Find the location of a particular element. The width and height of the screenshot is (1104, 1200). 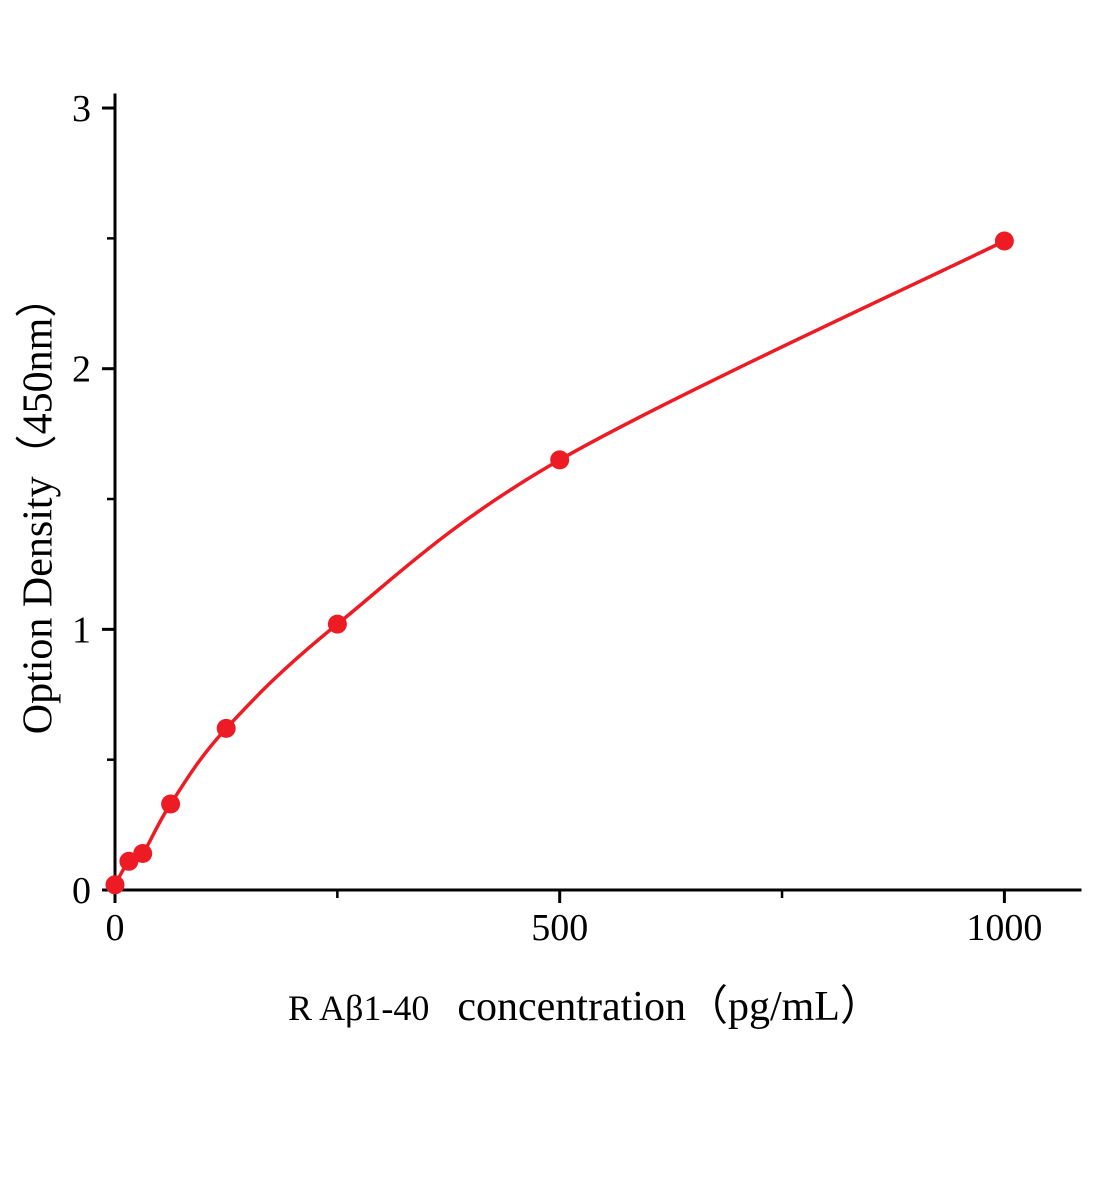

y-axis-title: Option Density（450nm） is located at coordinates (38, 505).